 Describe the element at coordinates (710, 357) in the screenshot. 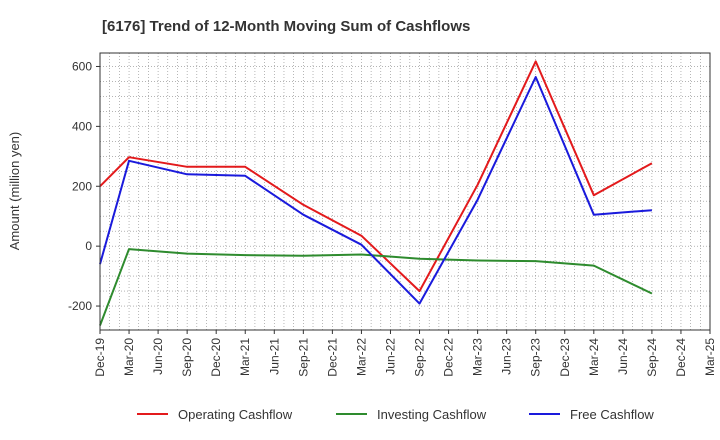

I see `x-tick-label: Mar-25` at that location.